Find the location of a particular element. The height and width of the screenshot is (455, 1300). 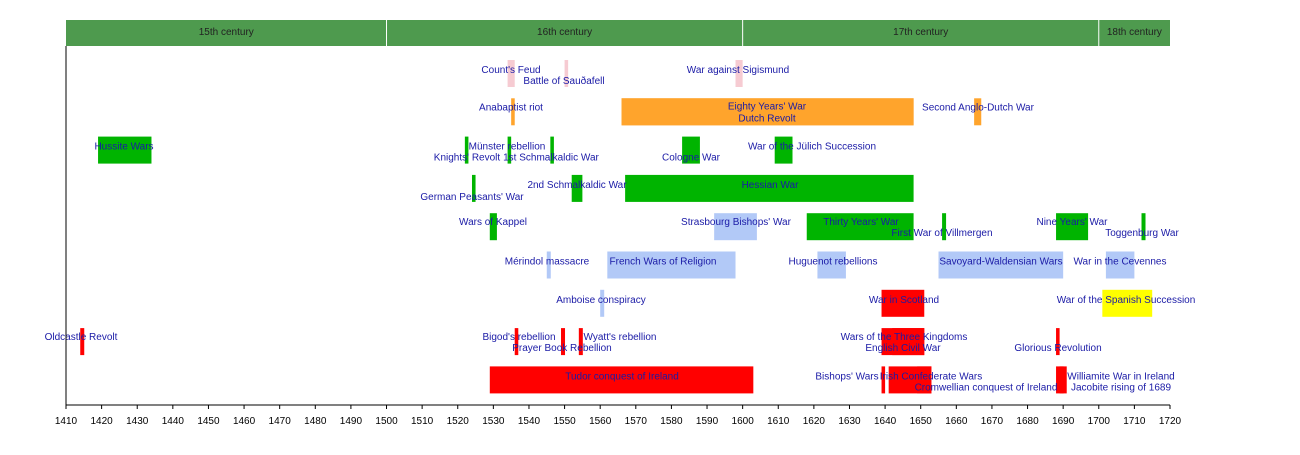

event-bar-savoyard-waldensian-wars is located at coordinates (1001, 265).